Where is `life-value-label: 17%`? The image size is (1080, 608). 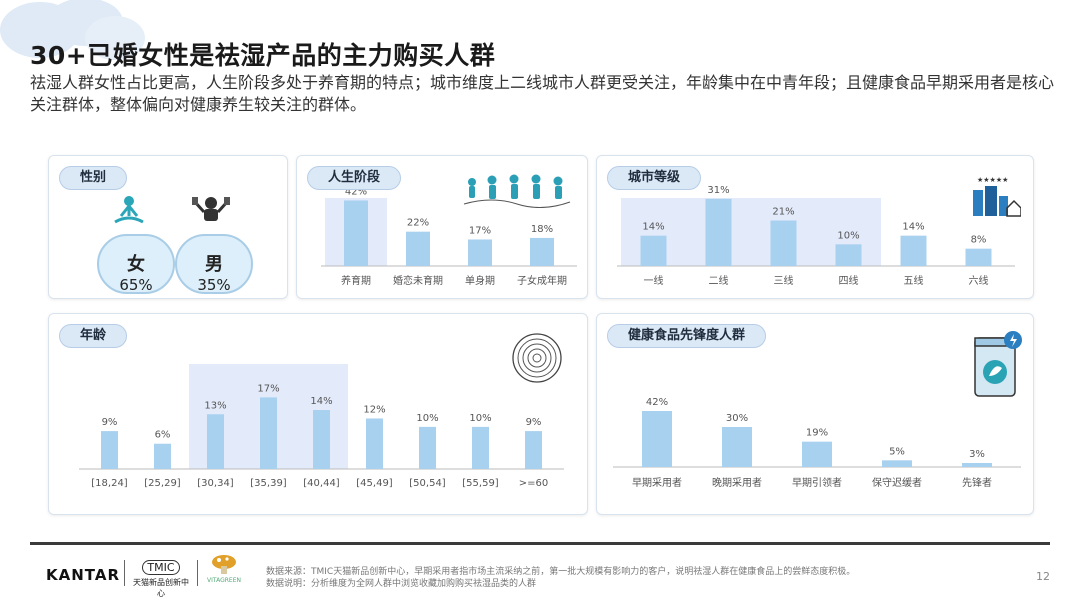 life-value-label: 17% is located at coordinates (480, 230).